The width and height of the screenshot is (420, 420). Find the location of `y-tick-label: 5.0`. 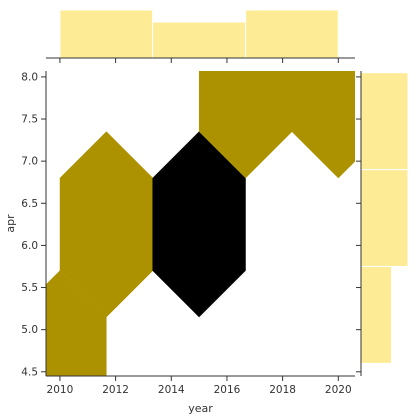

y-tick-label: 5.0 is located at coordinates (29, 330).